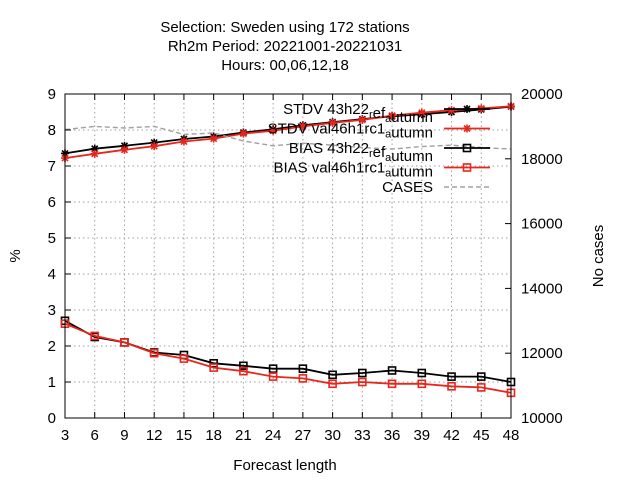 This screenshot has height=480, width=640. Describe the element at coordinates (52, 418) in the screenshot. I see `y-tick-label: 0` at that location.